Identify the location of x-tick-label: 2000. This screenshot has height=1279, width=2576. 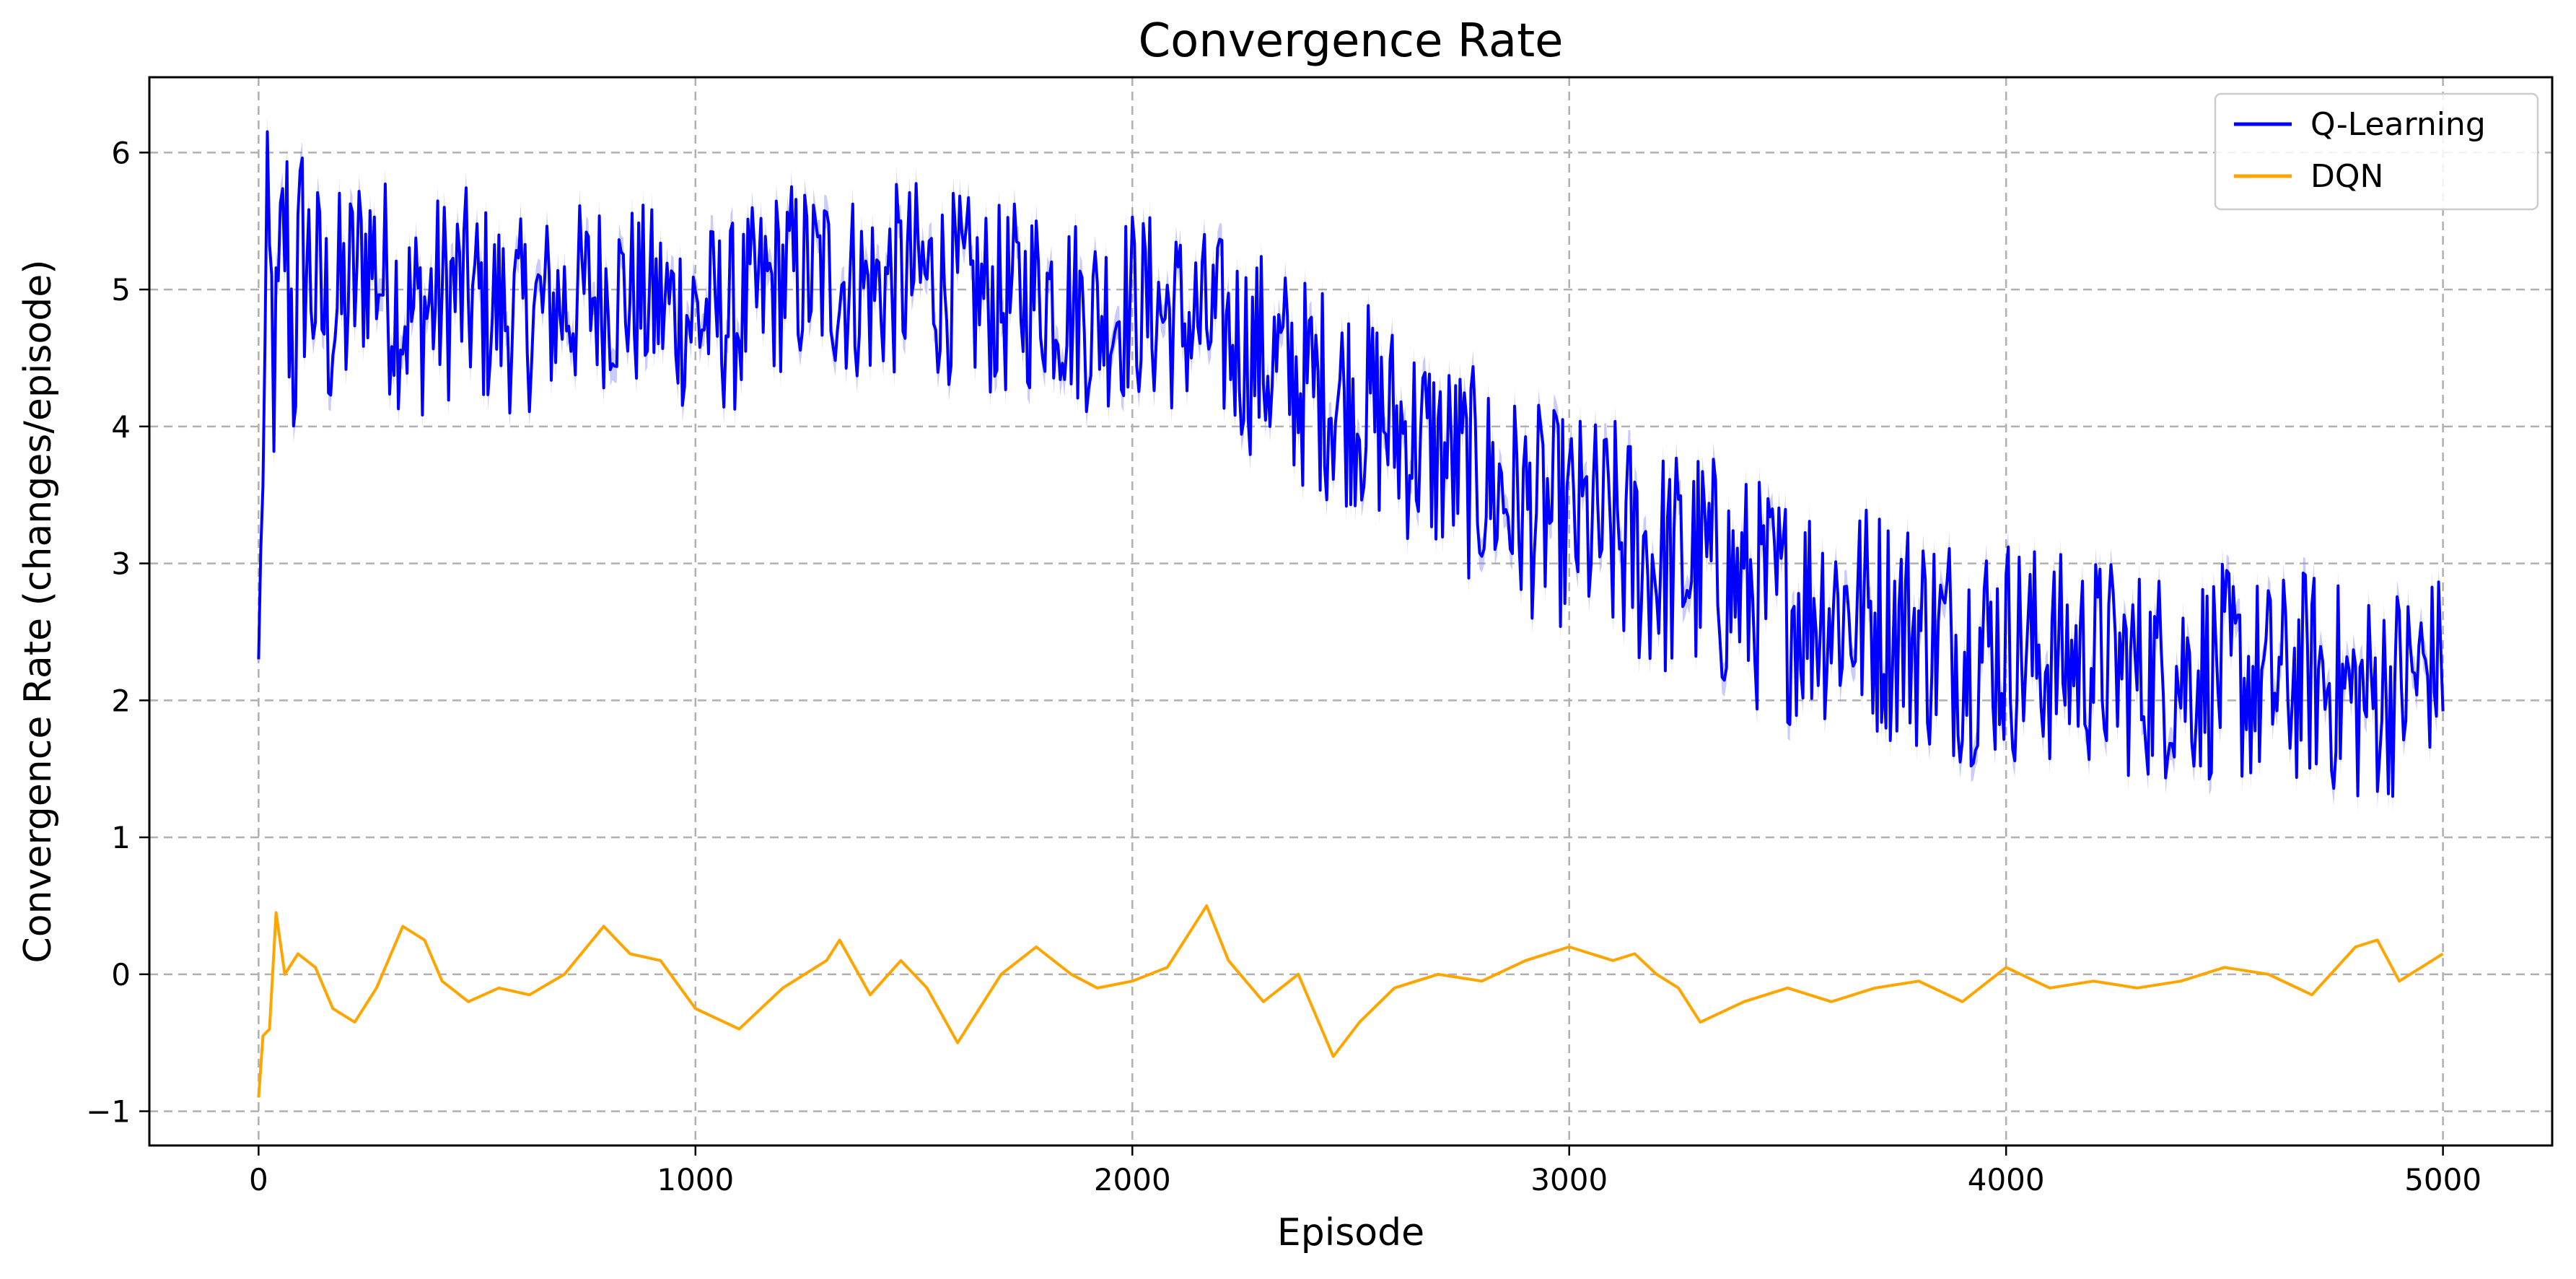
(1132, 1179).